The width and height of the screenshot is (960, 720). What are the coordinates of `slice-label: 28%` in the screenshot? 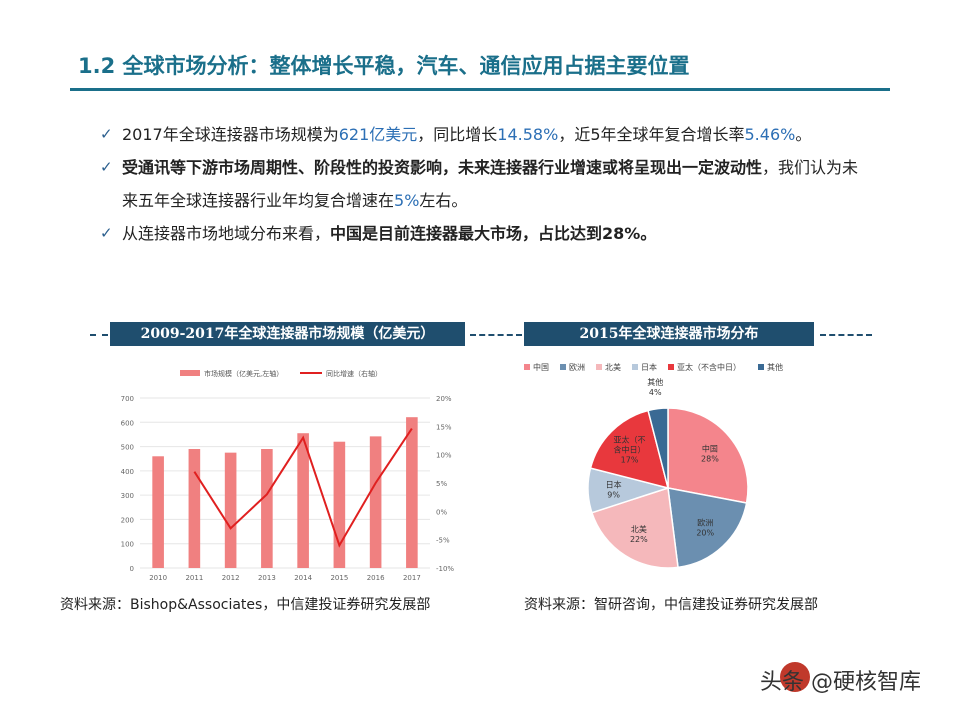 It's located at (710, 458).